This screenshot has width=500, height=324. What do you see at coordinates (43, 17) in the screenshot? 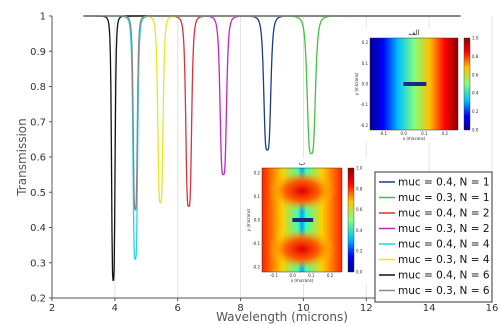
I see `y-tick-label: 1` at bounding box center [43, 17].